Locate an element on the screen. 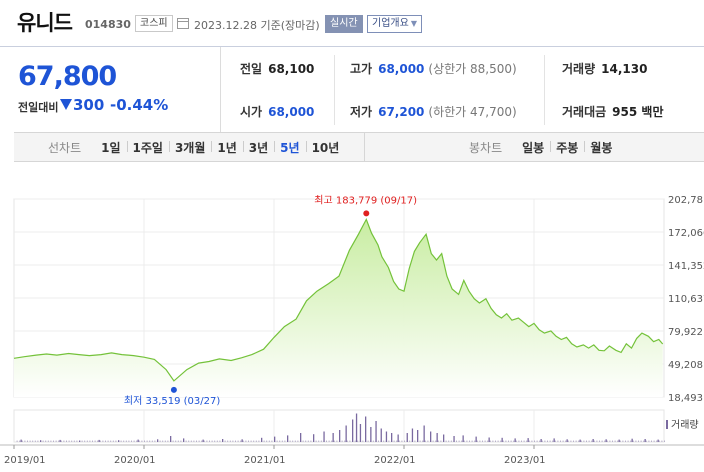 The width and height of the screenshot is (704, 472). line-chart-label: 선차트 is located at coordinates (65, 147).